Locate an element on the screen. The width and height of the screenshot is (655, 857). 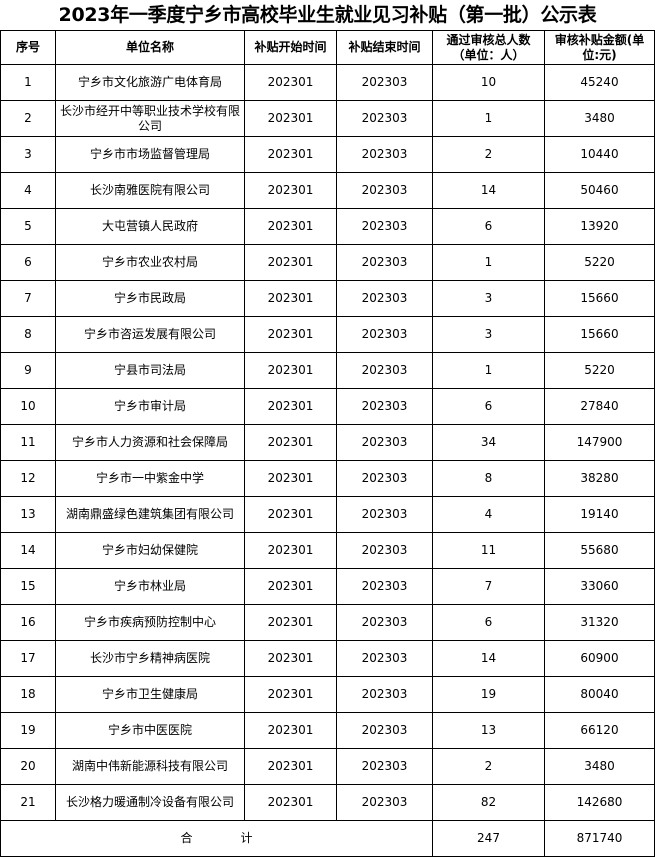
cell-seq: 2 is located at coordinates (28, 118).